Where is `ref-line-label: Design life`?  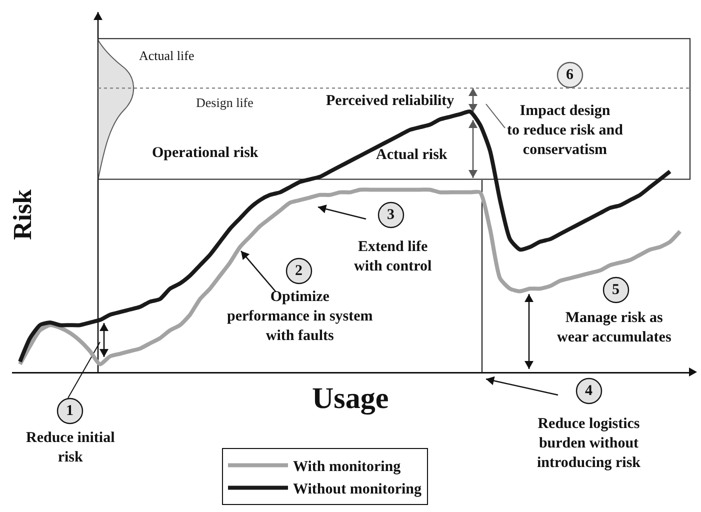 ref-line-label: Design life is located at coordinates (225, 102).